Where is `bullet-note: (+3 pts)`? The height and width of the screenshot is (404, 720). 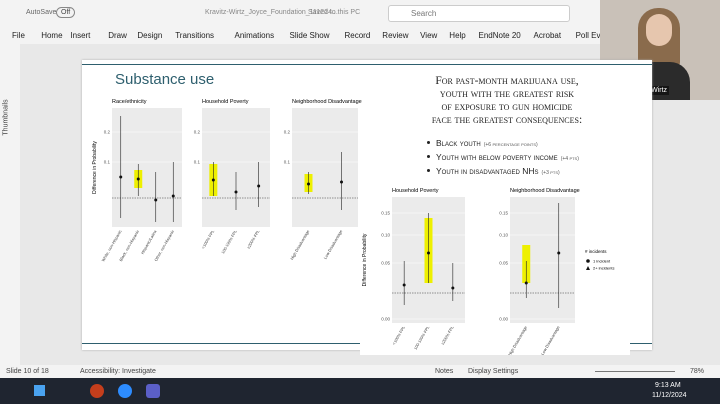
bullet-note: (+3 pts) is located at coordinates (550, 173).